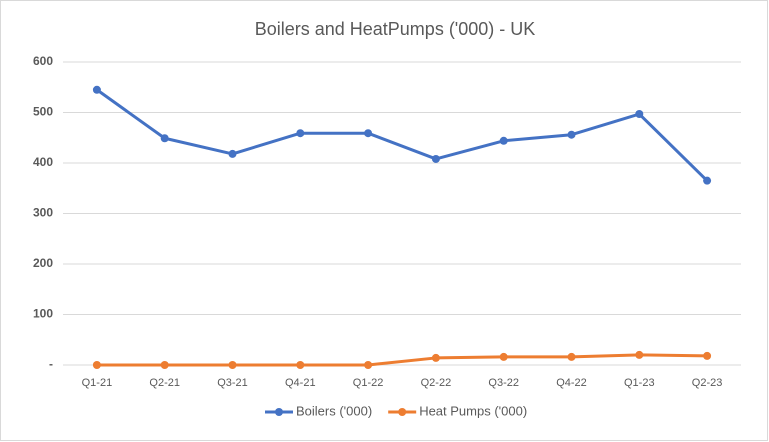 Image resolution: width=769 pixels, height=442 pixels. What do you see at coordinates (503, 383) in the screenshot?
I see `x-tick-label: Q3-22` at bounding box center [503, 383].